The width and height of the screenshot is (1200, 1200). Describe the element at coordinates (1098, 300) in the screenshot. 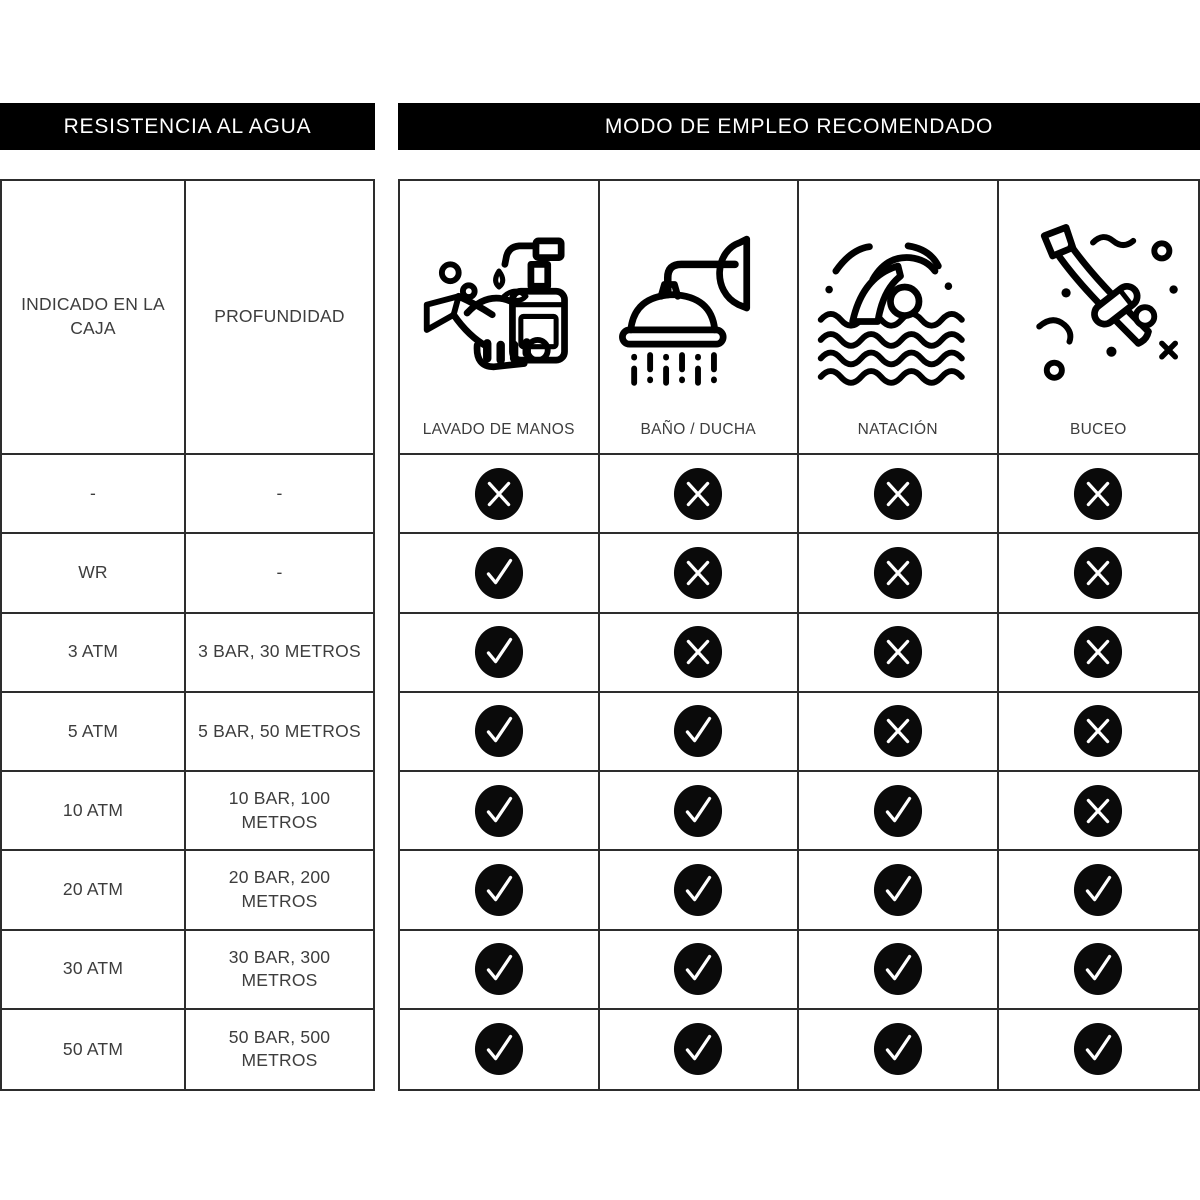

I see `diving-icon` at that location.